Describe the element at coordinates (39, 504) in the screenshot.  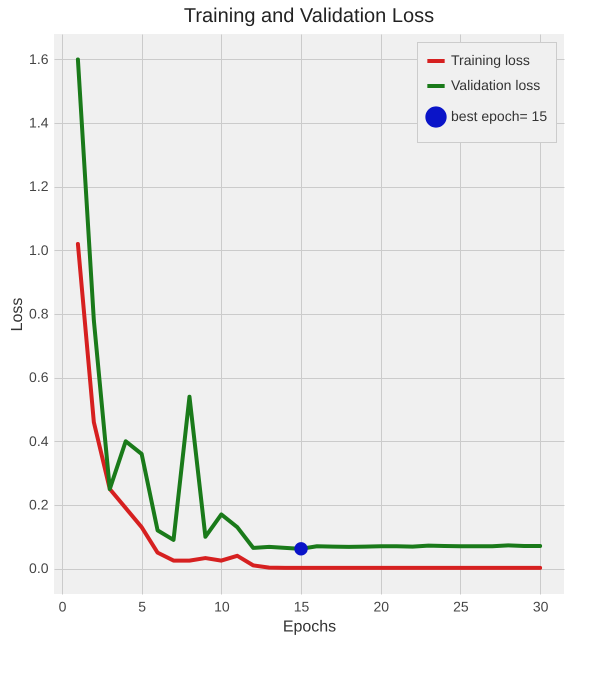
I see `y-tick-label: 0.2` at that location.